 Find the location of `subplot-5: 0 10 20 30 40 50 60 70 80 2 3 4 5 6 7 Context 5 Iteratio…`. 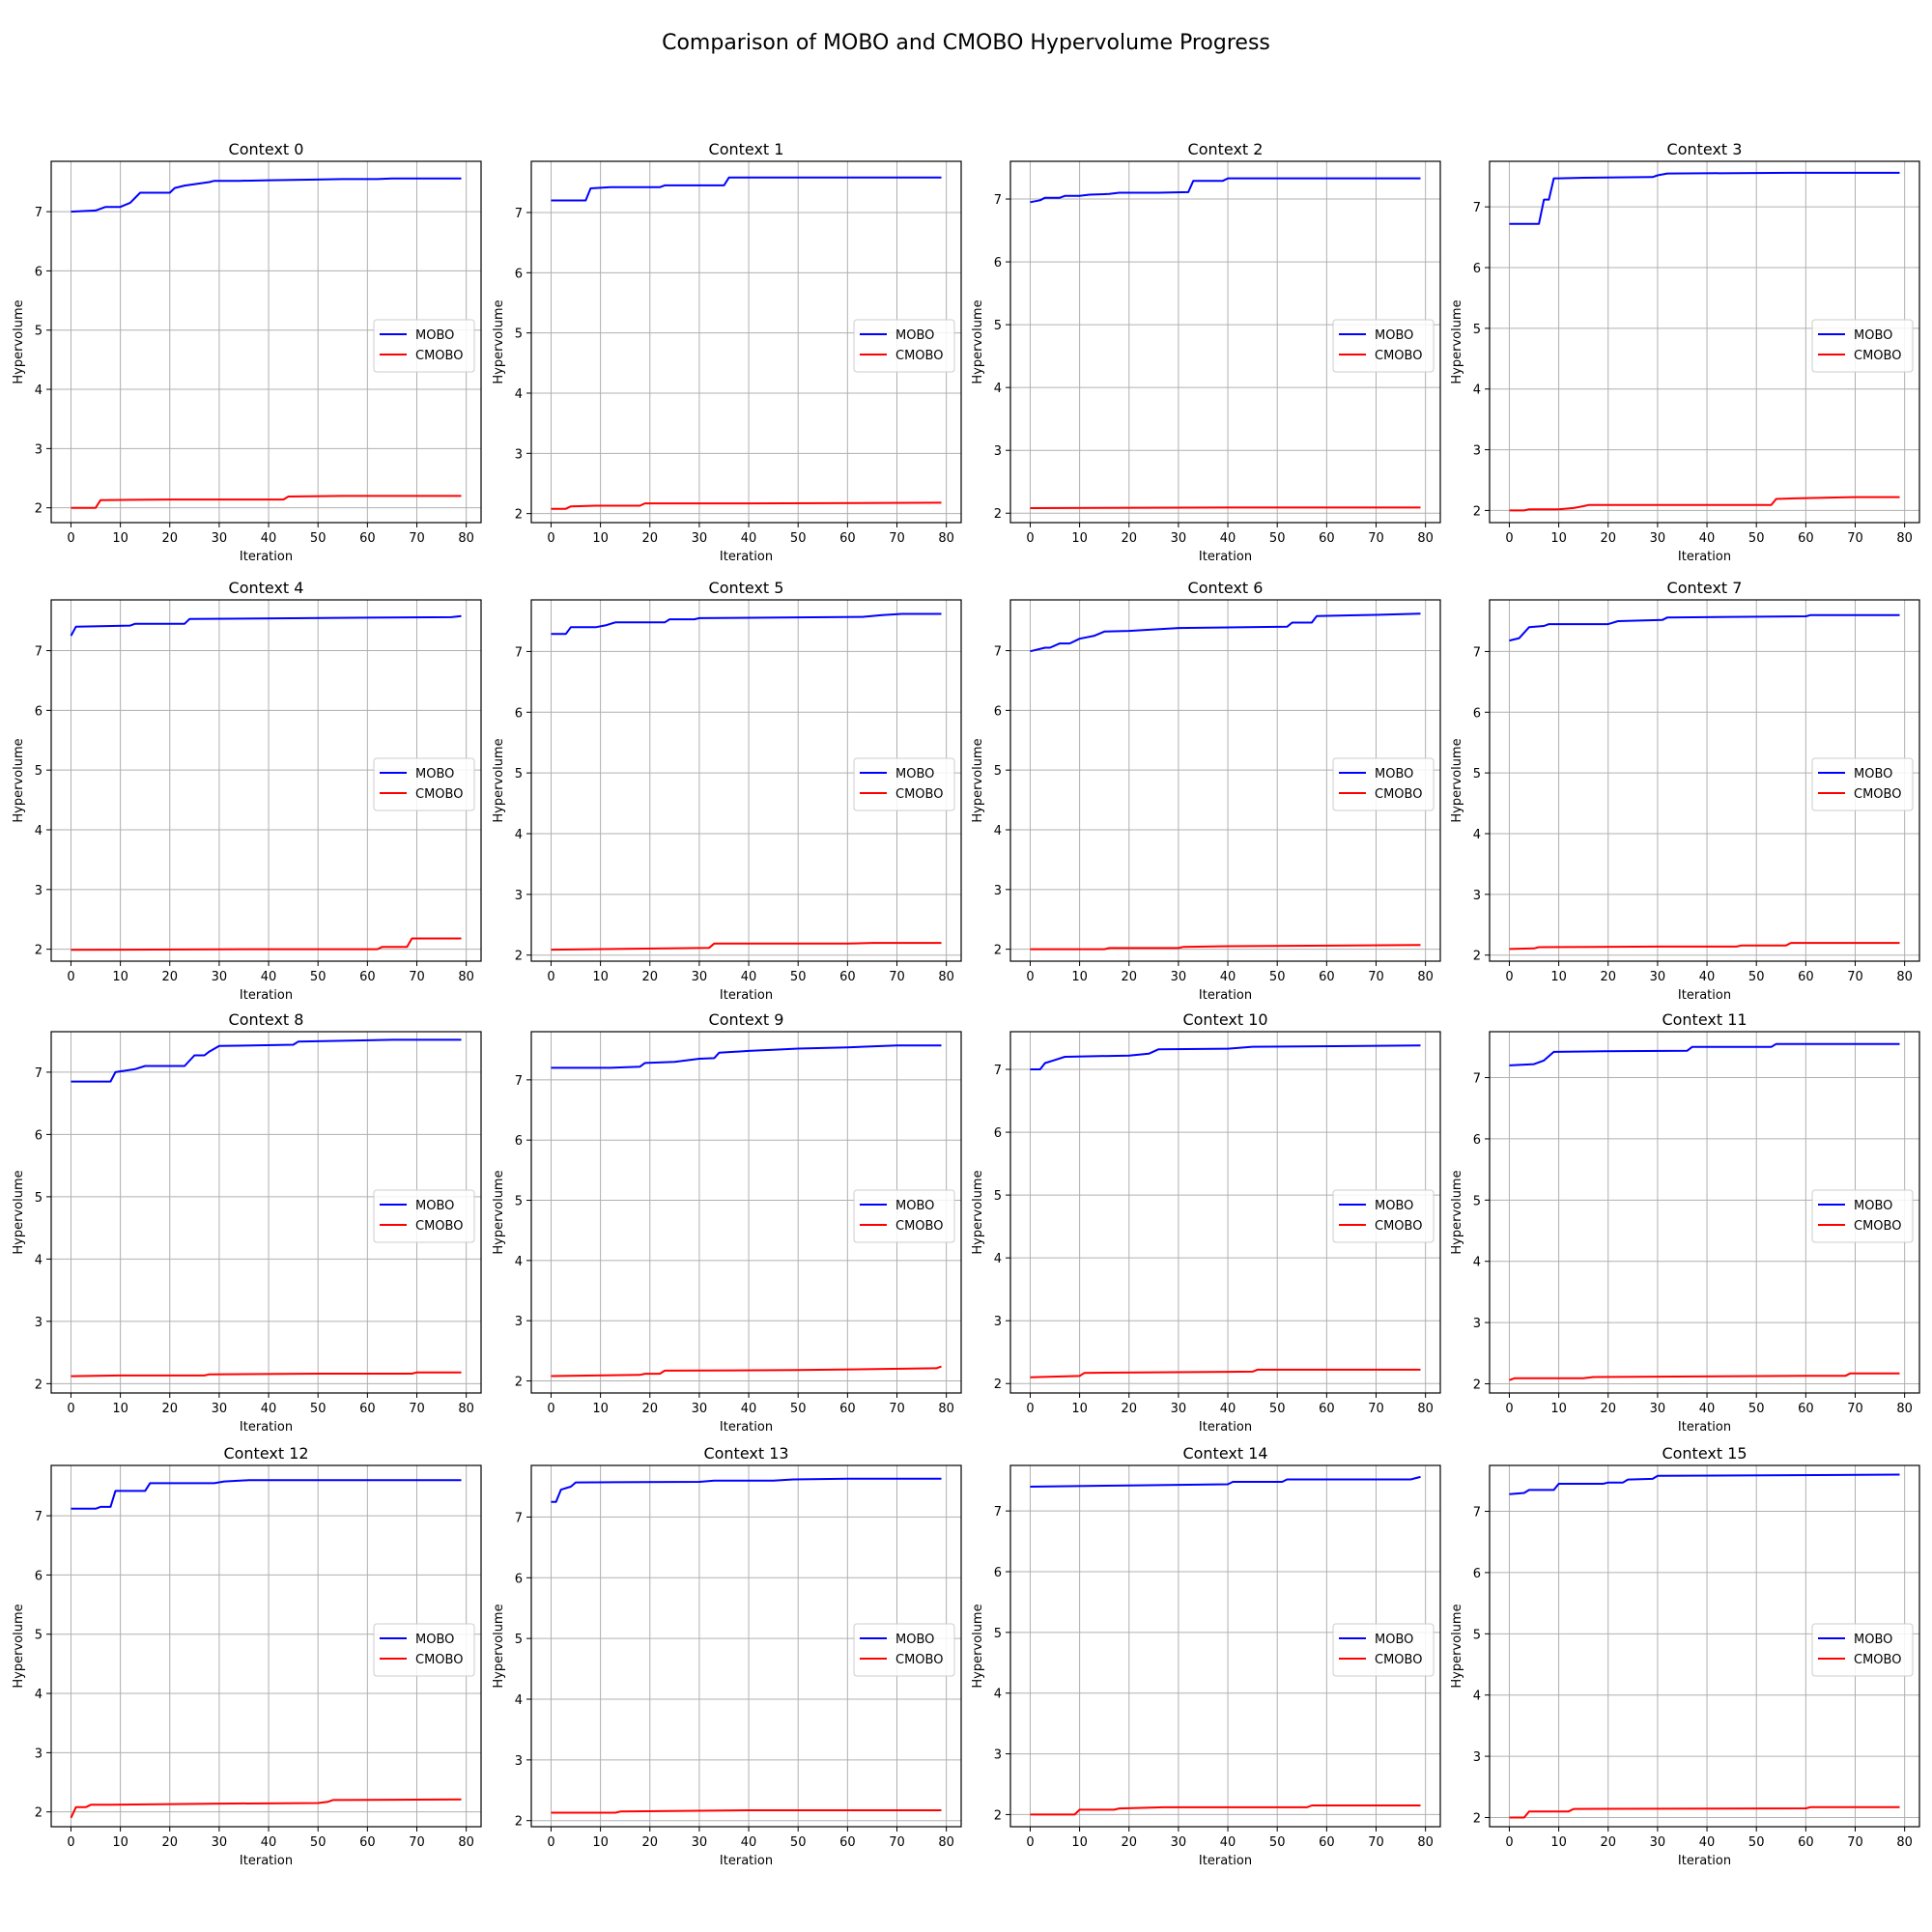

subplot-5: 0 10 20 30 40 50 60 70 80 2 3 4 5 6 7 Context 5 Iteratio… is located at coordinates (727, 791).